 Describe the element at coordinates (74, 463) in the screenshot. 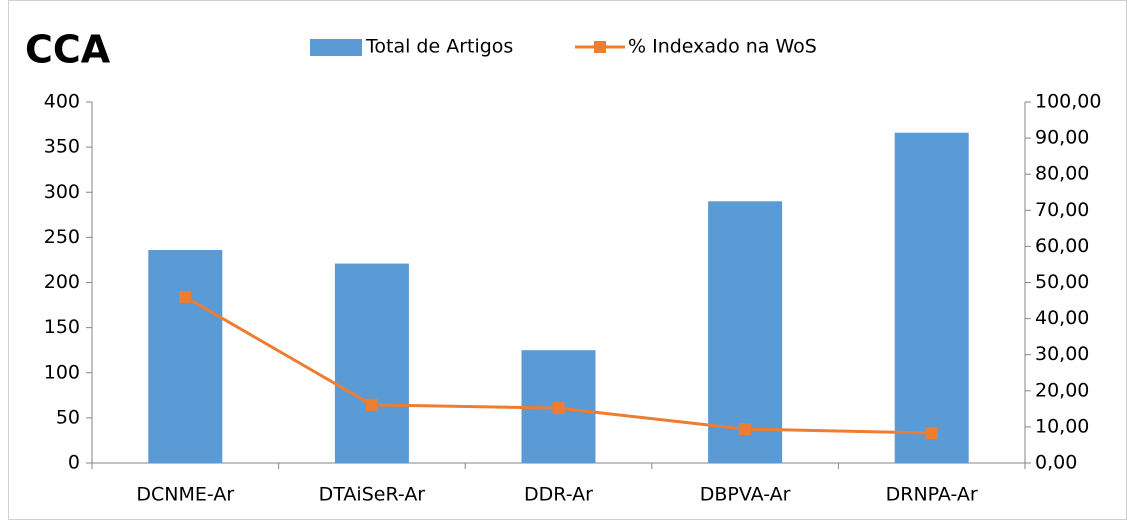

I see `y-tick-label: 0` at that location.